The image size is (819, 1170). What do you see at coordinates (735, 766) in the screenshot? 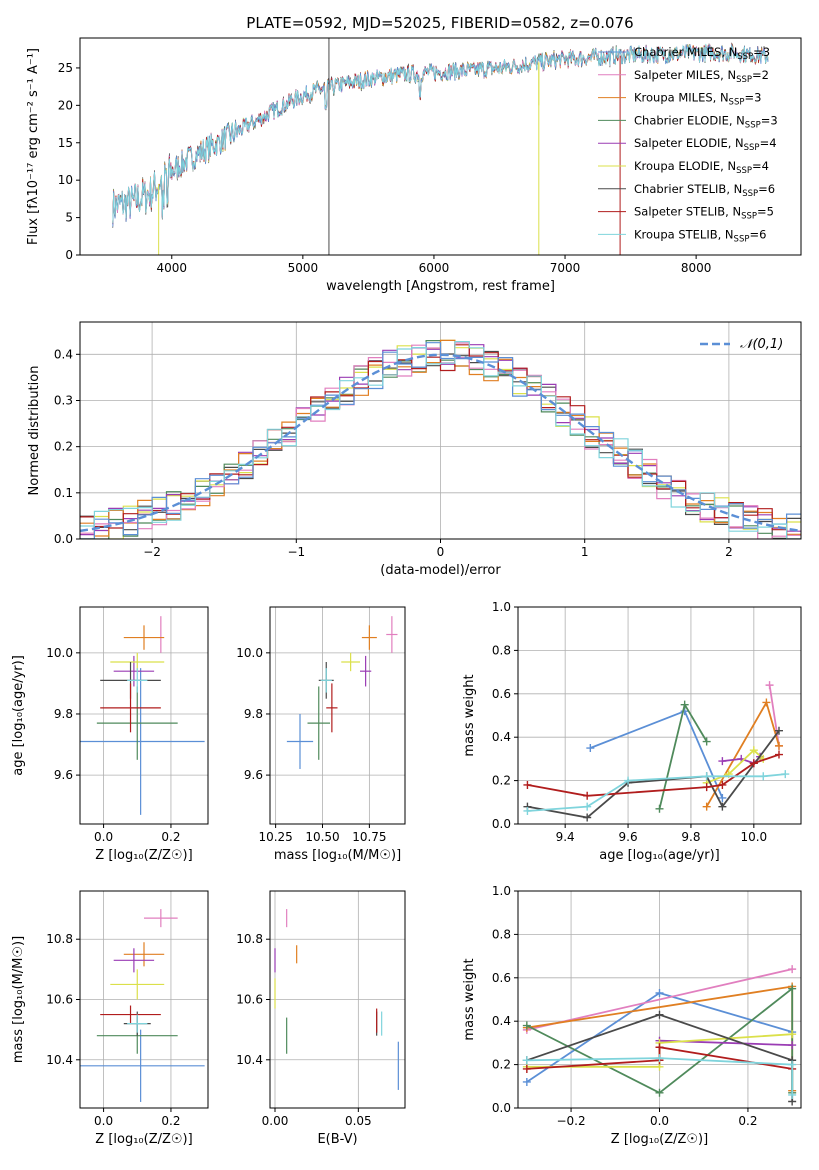
I see `weight-line-kroupa_elodie` at bounding box center [735, 766].